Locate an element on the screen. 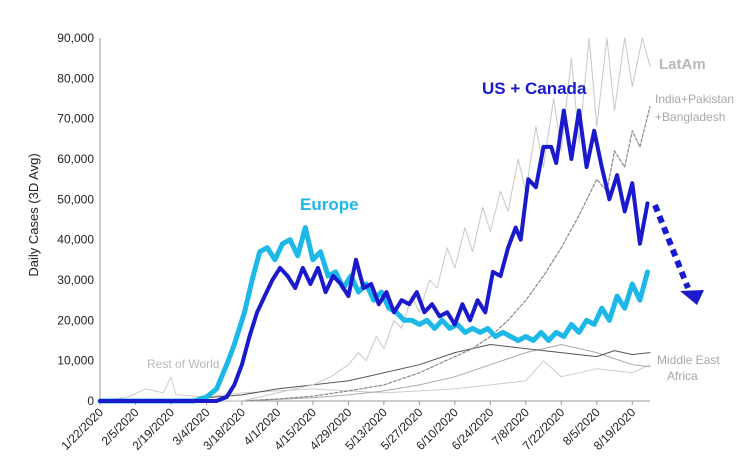 This screenshot has width=742, height=469. y-tick-label: 30,000 is located at coordinates (75, 280).